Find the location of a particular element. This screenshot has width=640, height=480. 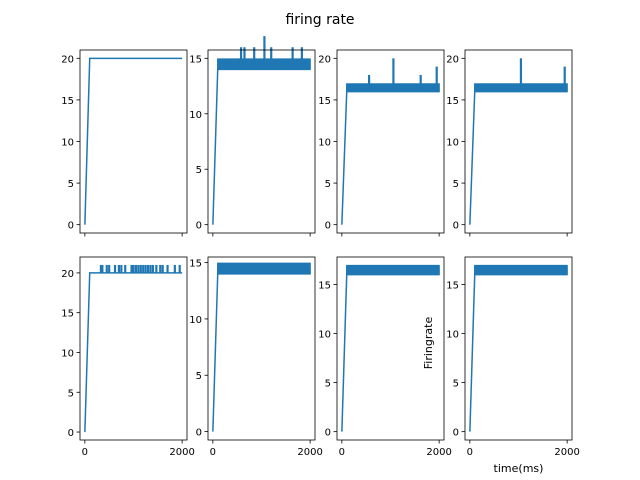

panel-row2-col3: 0 5 10 15 0 2000 is located at coordinates (385, 357).